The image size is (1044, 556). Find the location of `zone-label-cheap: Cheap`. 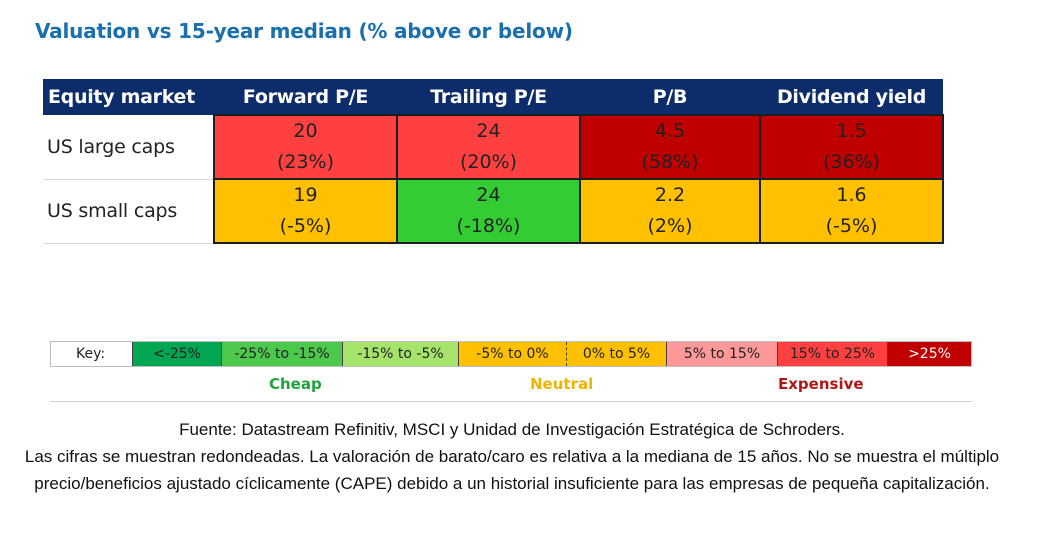

zone-label-cheap: Cheap is located at coordinates (295, 384).